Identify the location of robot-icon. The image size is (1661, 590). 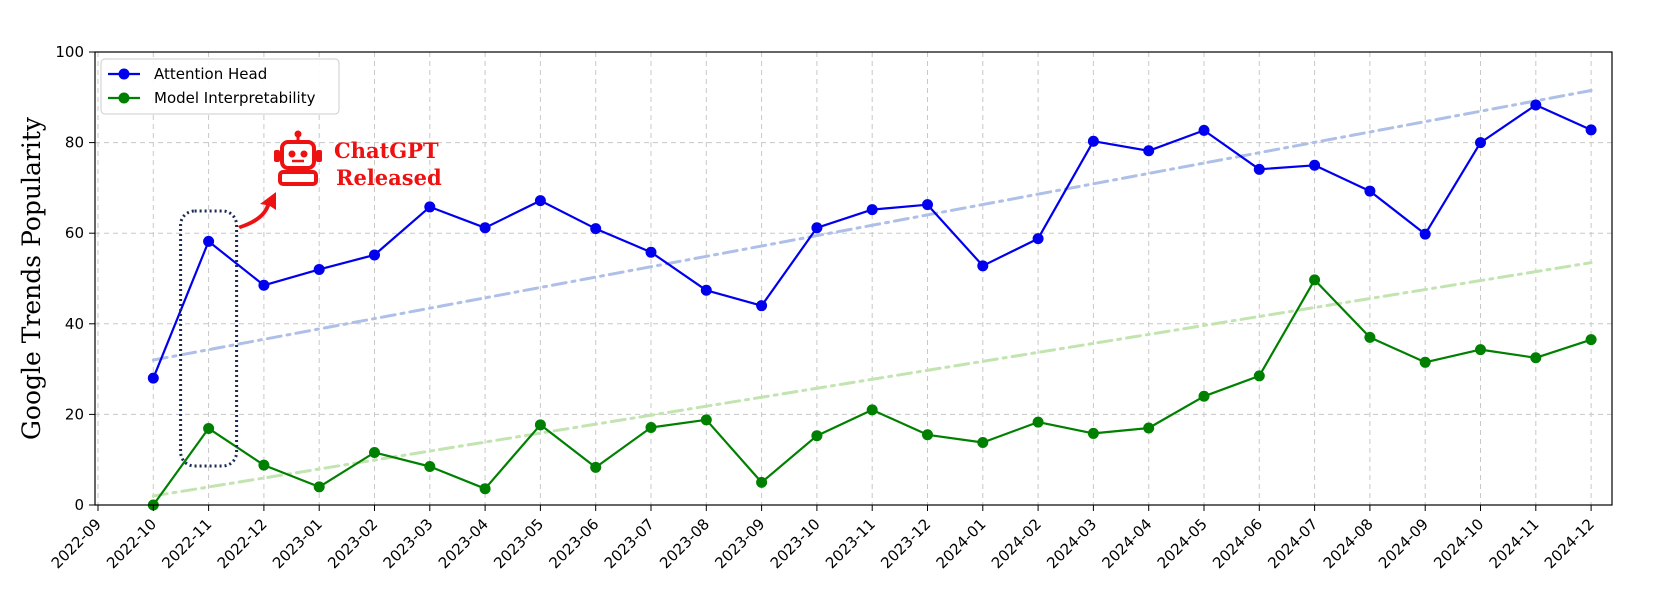
(298, 158).